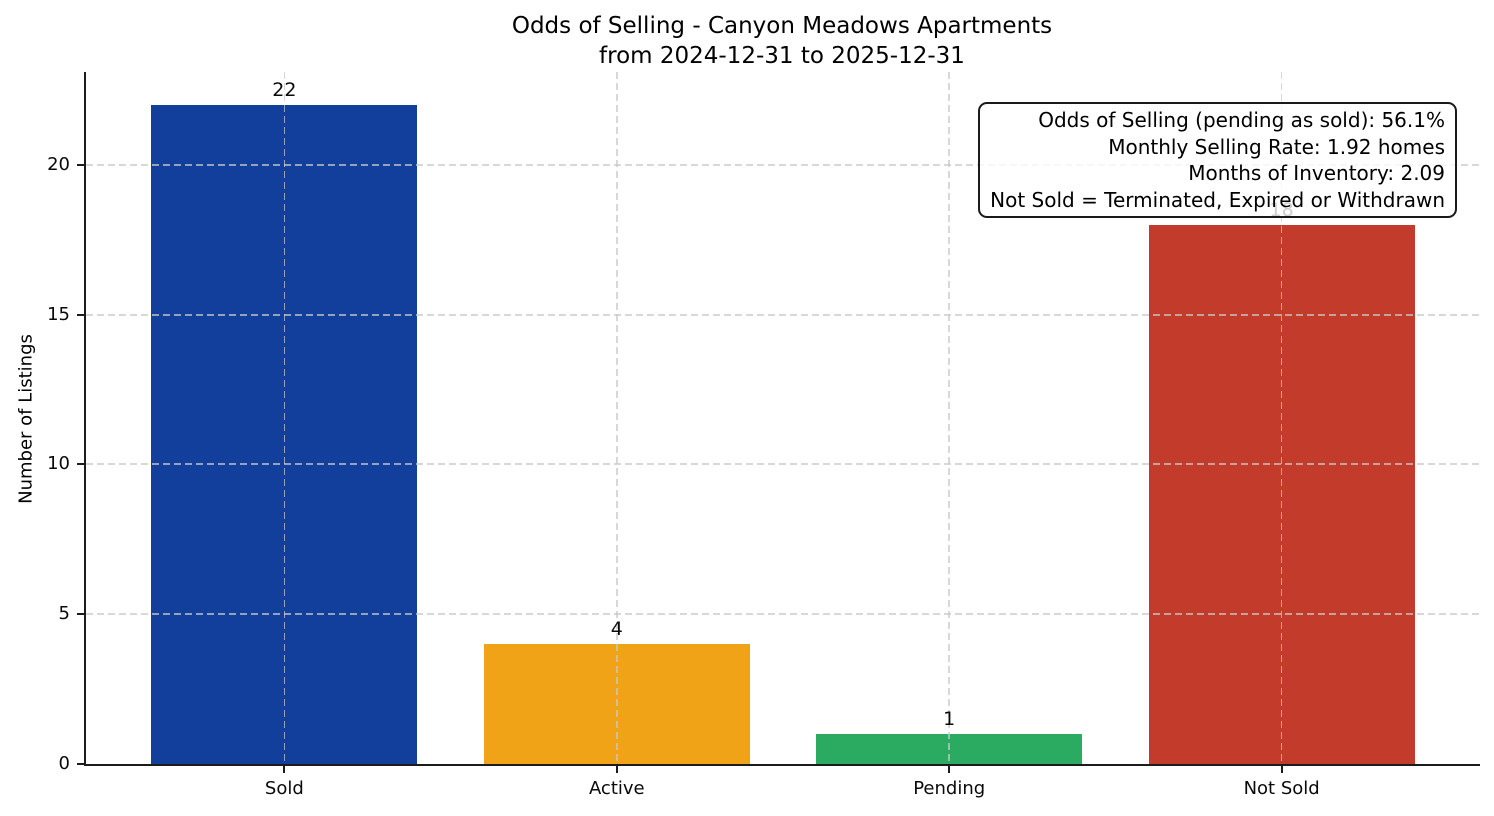 Image resolution: width=1494 pixels, height=816 pixels. Describe the element at coordinates (616, 629) in the screenshot. I see `bar-value-label-active: 4` at that location.